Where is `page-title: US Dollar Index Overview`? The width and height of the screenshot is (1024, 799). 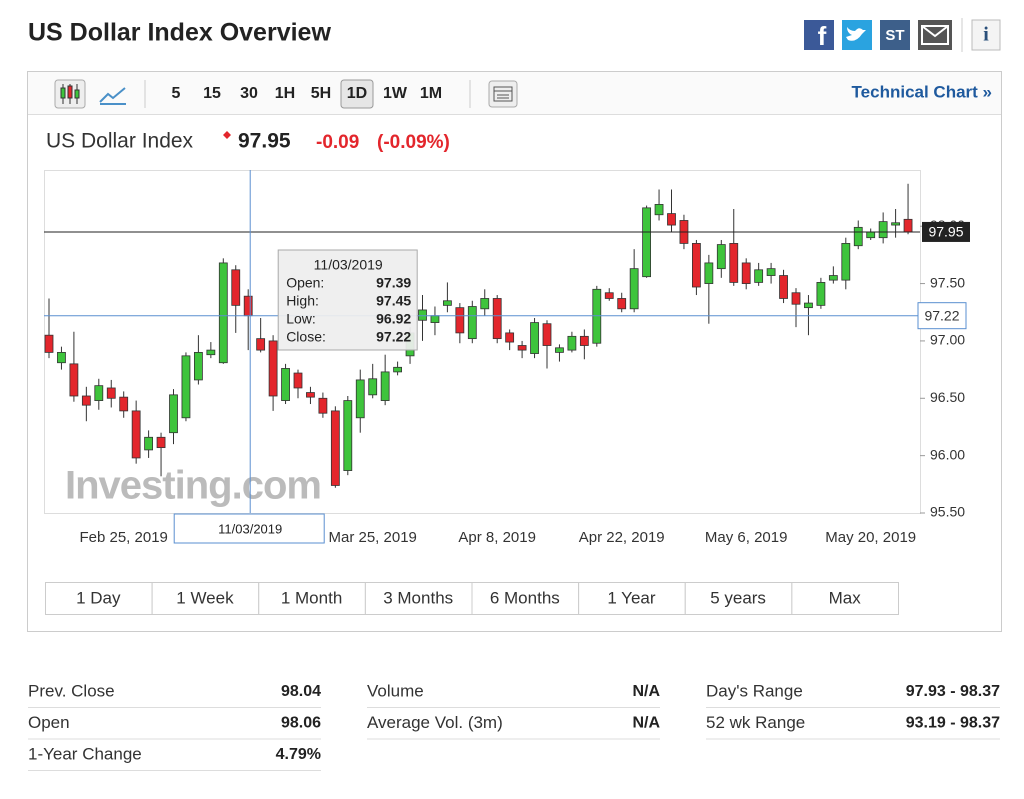
page-title: US Dollar Index Overview is located at coordinates (179, 33).